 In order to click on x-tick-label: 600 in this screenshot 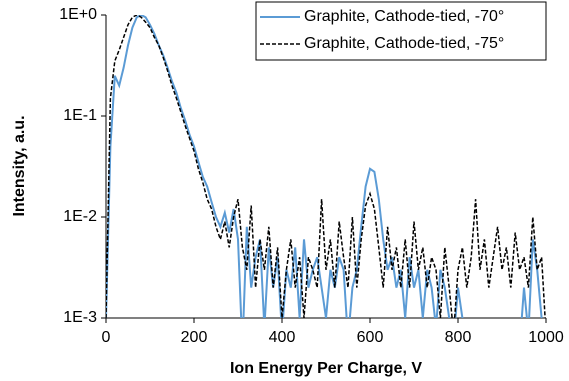, I will do `click(370, 337)`.